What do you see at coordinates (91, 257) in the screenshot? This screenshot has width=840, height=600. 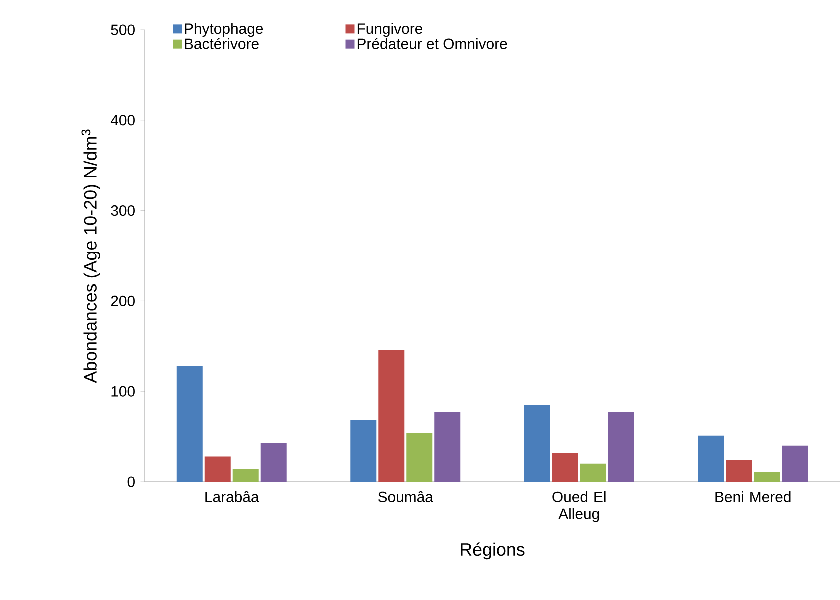 I see `y-axis-title: Abondances (Age 10-20) N/dm$^{3}$` at bounding box center [91, 257].